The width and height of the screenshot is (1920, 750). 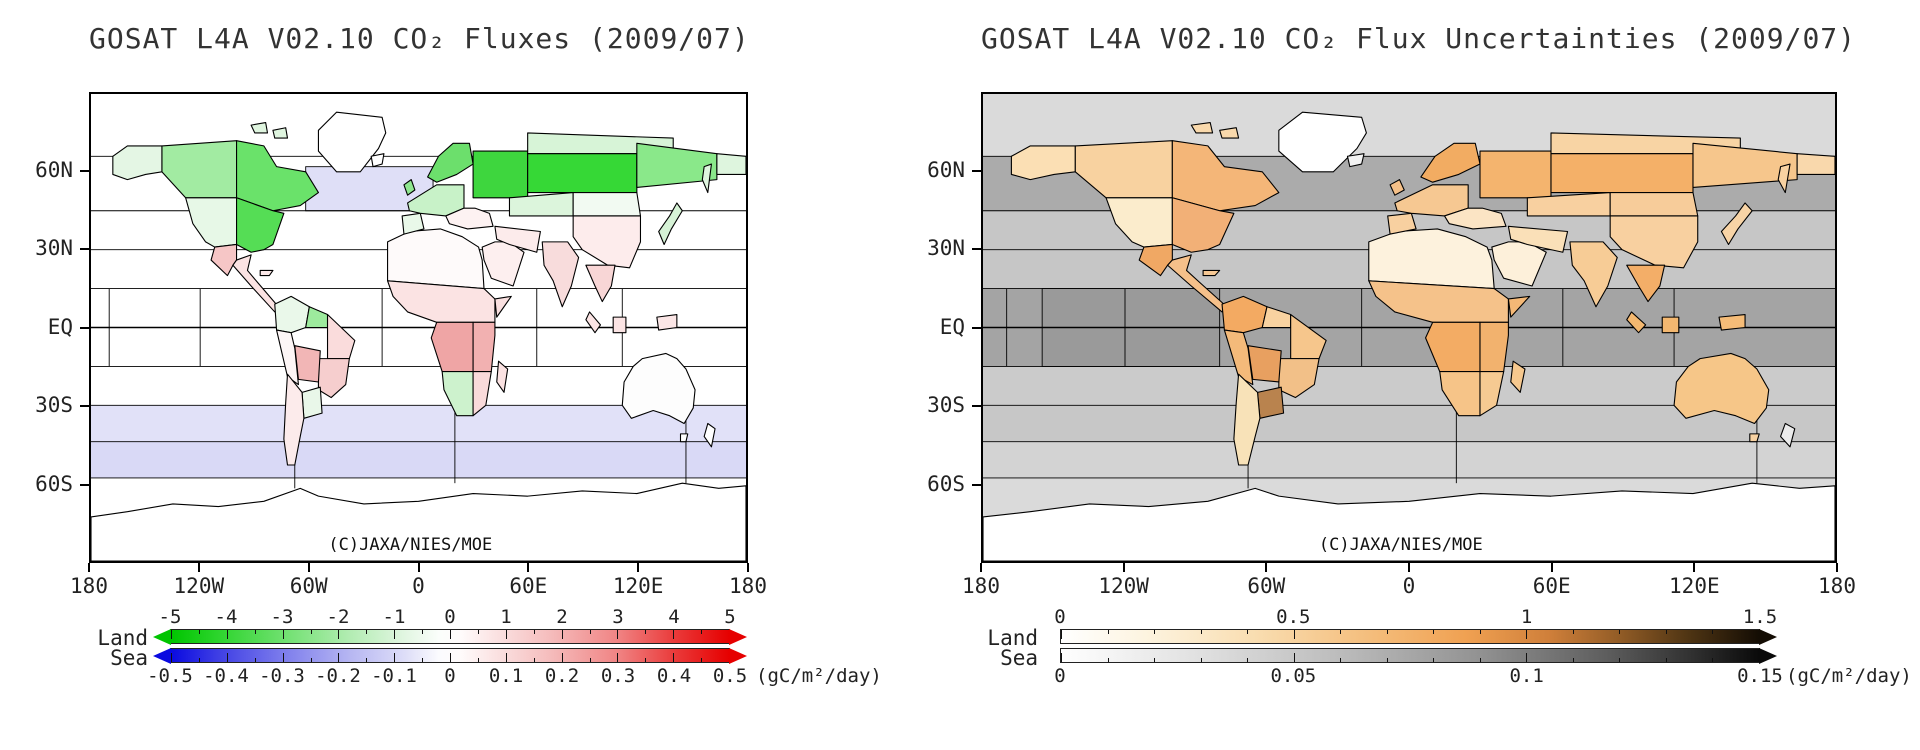 What do you see at coordinates (819, 676) in the screenshot?
I see `colorbar-units: (gC/m²/day)` at bounding box center [819, 676].